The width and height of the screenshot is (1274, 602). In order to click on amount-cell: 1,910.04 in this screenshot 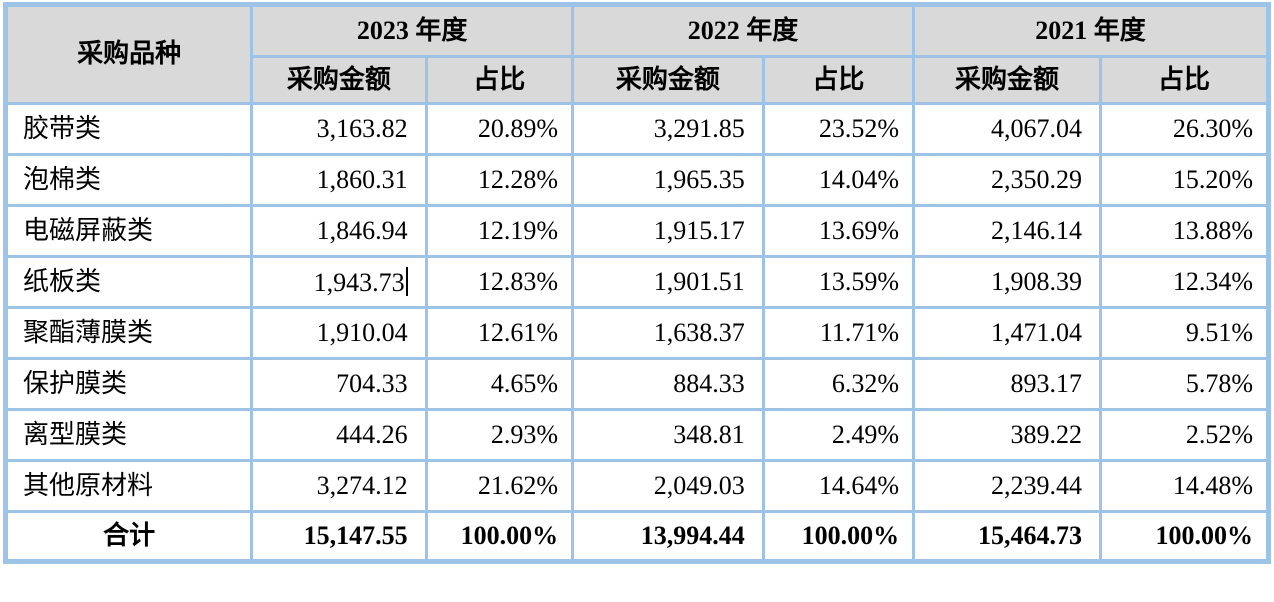, I will do `click(339, 333)`.